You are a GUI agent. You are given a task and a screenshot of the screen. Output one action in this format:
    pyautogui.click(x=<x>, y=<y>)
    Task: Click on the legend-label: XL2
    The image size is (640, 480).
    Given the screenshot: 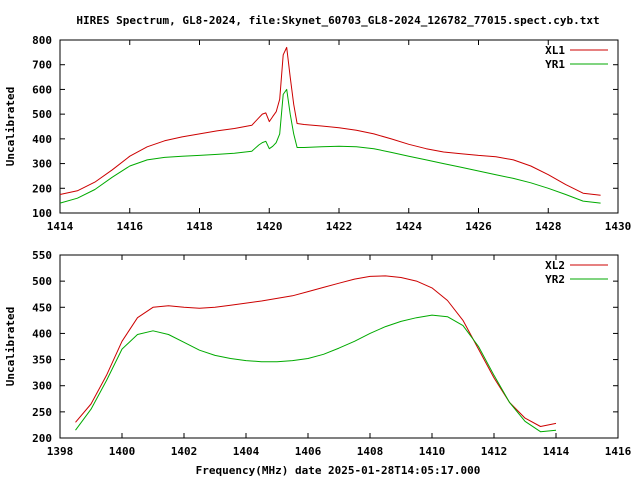 What is the action you would take?
    pyautogui.click(x=555, y=265)
    